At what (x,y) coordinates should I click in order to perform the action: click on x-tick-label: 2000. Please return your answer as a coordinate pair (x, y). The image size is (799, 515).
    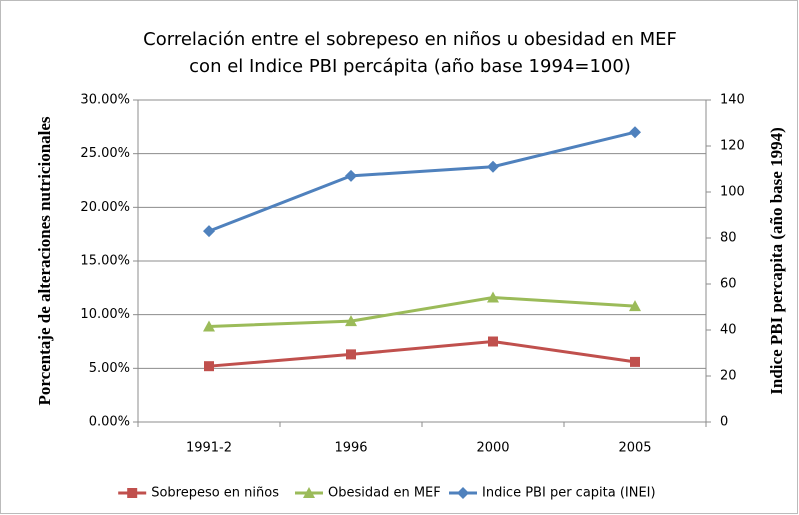
    Looking at the image, I should click on (492, 448).